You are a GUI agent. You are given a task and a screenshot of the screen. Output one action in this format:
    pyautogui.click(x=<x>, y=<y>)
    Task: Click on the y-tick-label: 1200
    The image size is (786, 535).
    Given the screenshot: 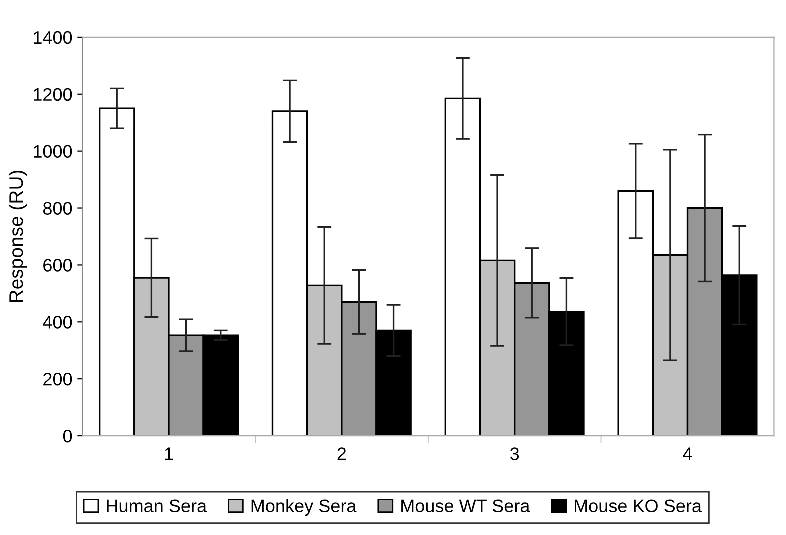 What is the action you would take?
    pyautogui.click(x=53, y=95)
    